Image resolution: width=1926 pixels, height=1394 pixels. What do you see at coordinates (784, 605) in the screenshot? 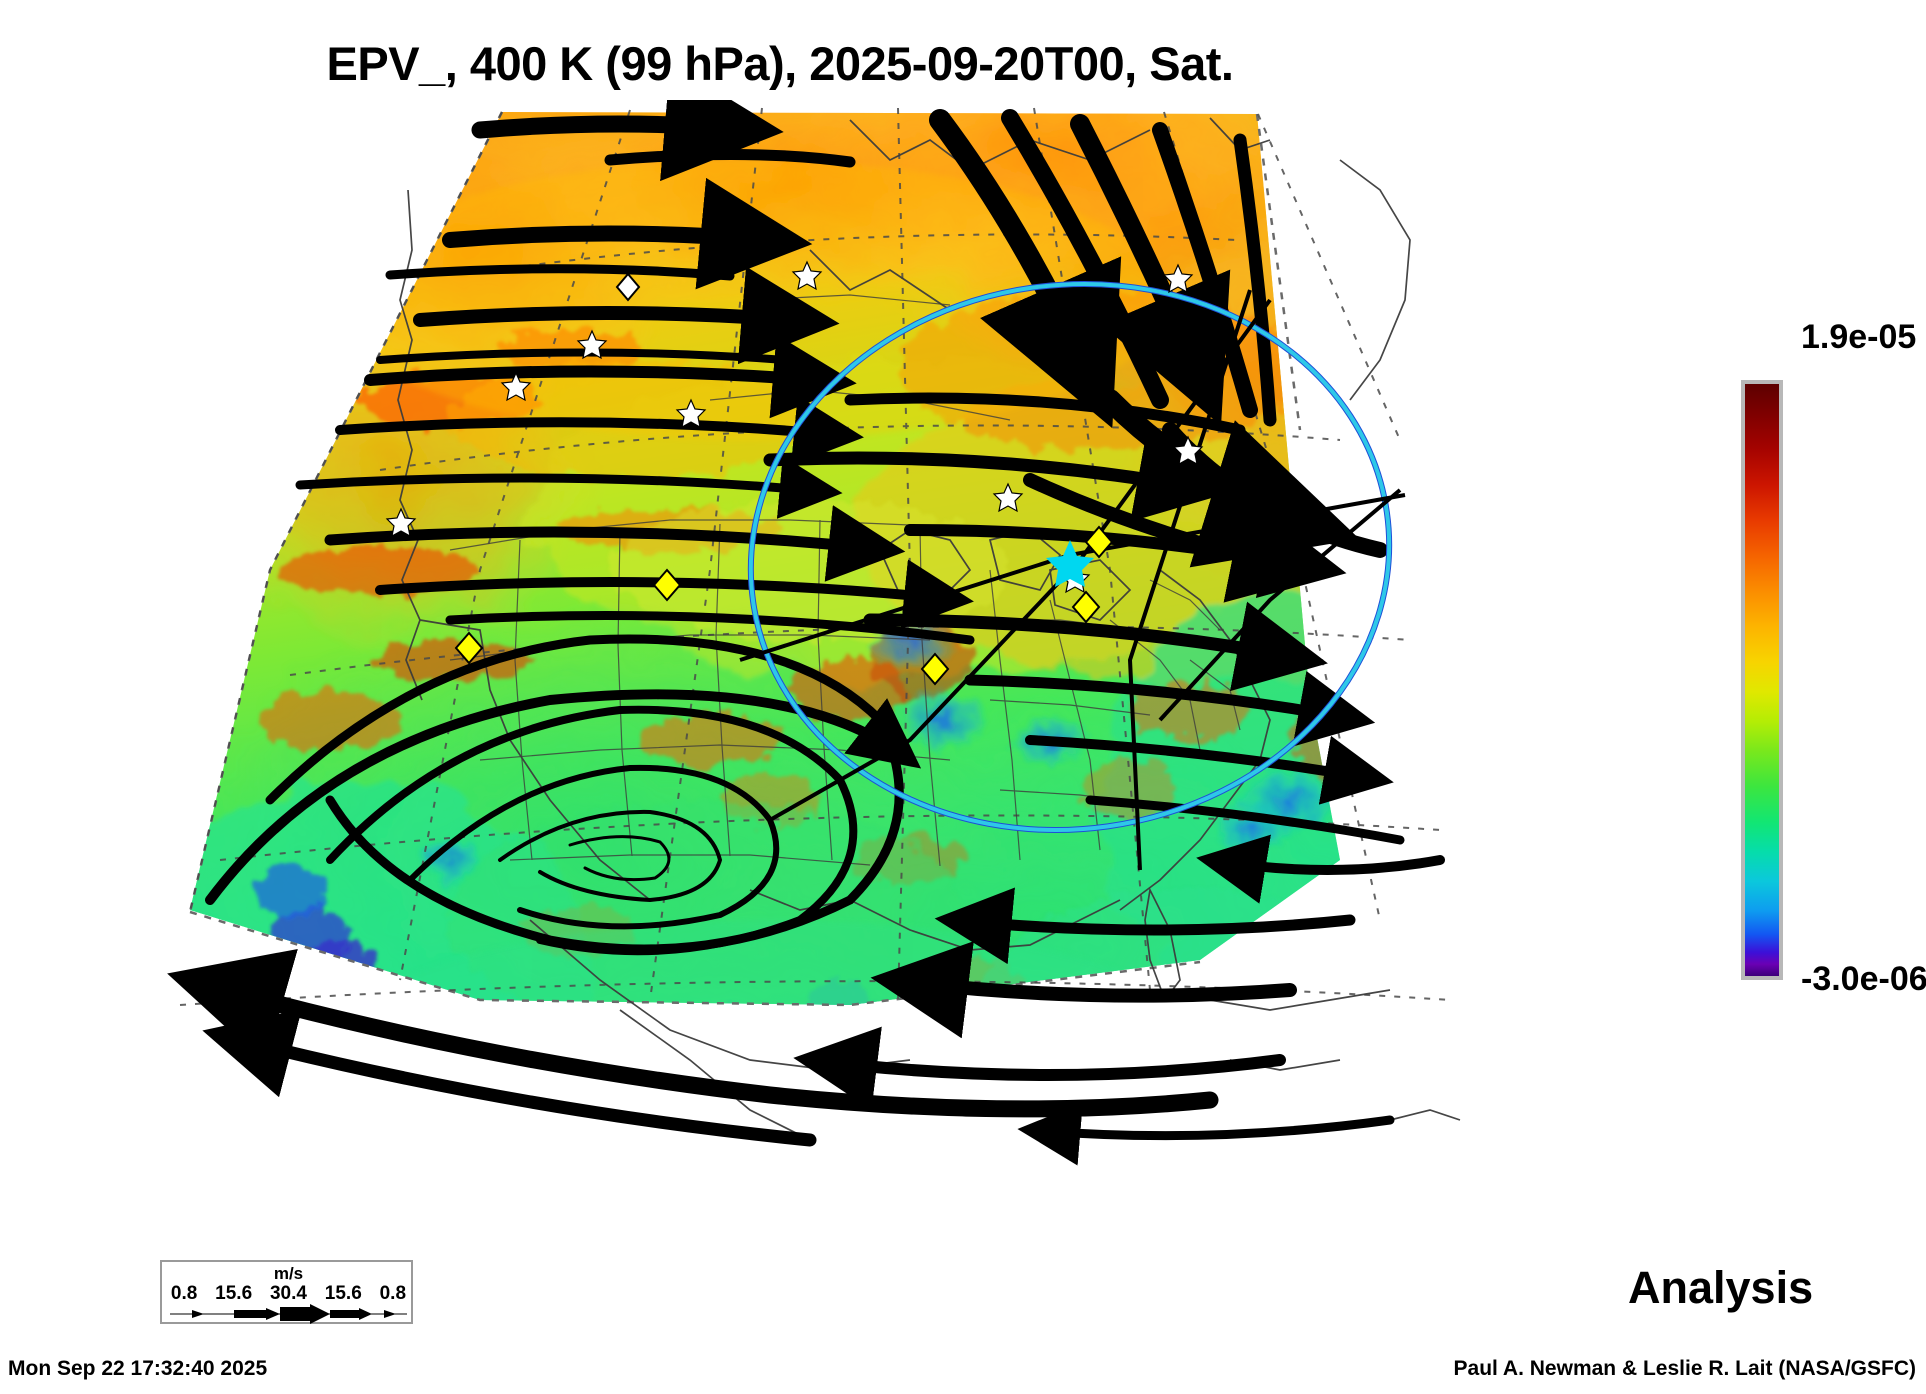
I see `yellow-diamond-markers` at bounding box center [784, 605].